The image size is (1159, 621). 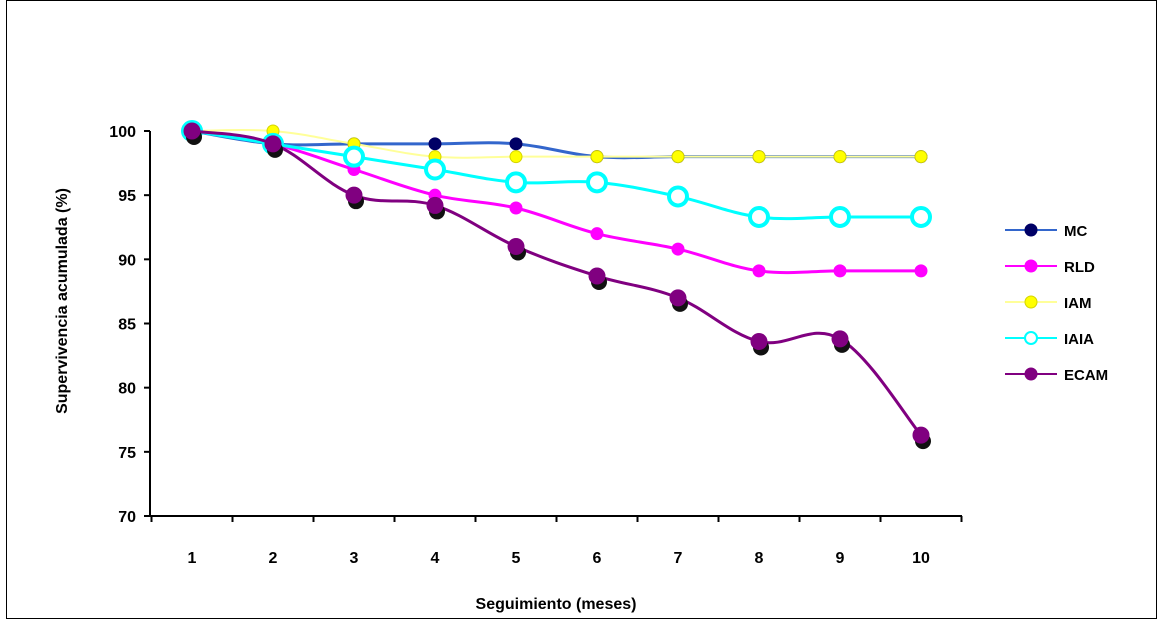 What do you see at coordinates (1079, 339) in the screenshot?
I see `legend-label-iaia: IAIA` at bounding box center [1079, 339].